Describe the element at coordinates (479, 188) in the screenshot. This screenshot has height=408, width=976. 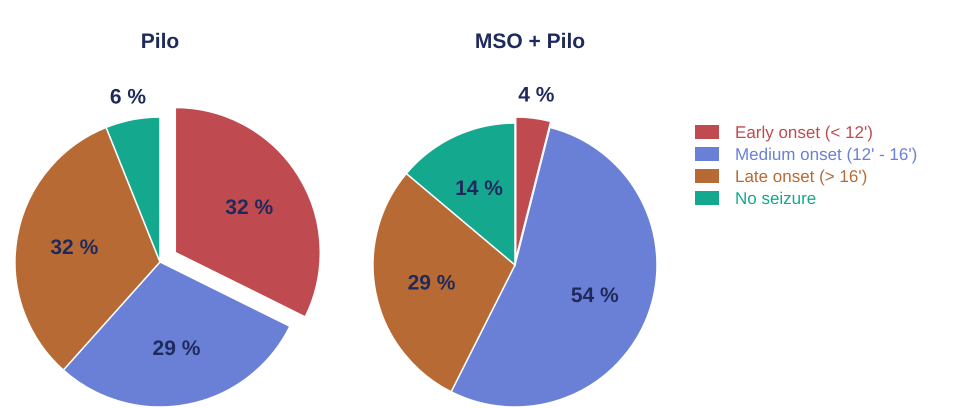
I see `data-label: 14 %` at that location.